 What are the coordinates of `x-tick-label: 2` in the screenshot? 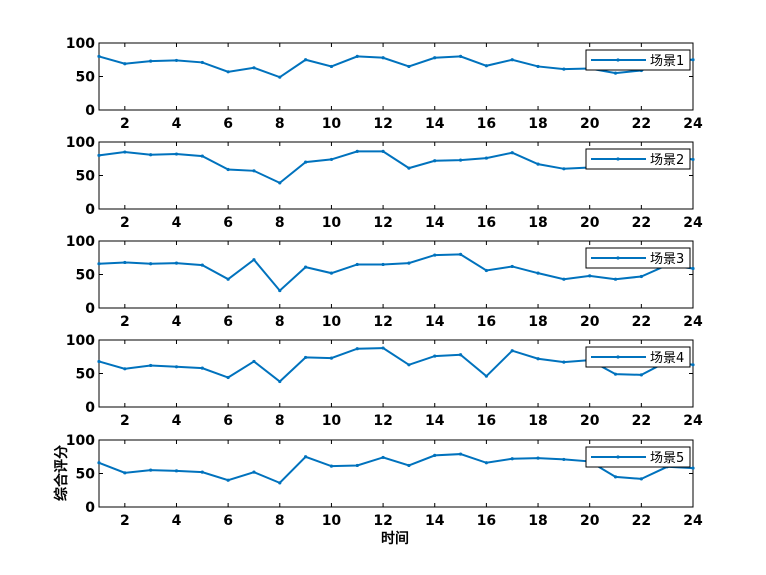 It's located at (125, 322).